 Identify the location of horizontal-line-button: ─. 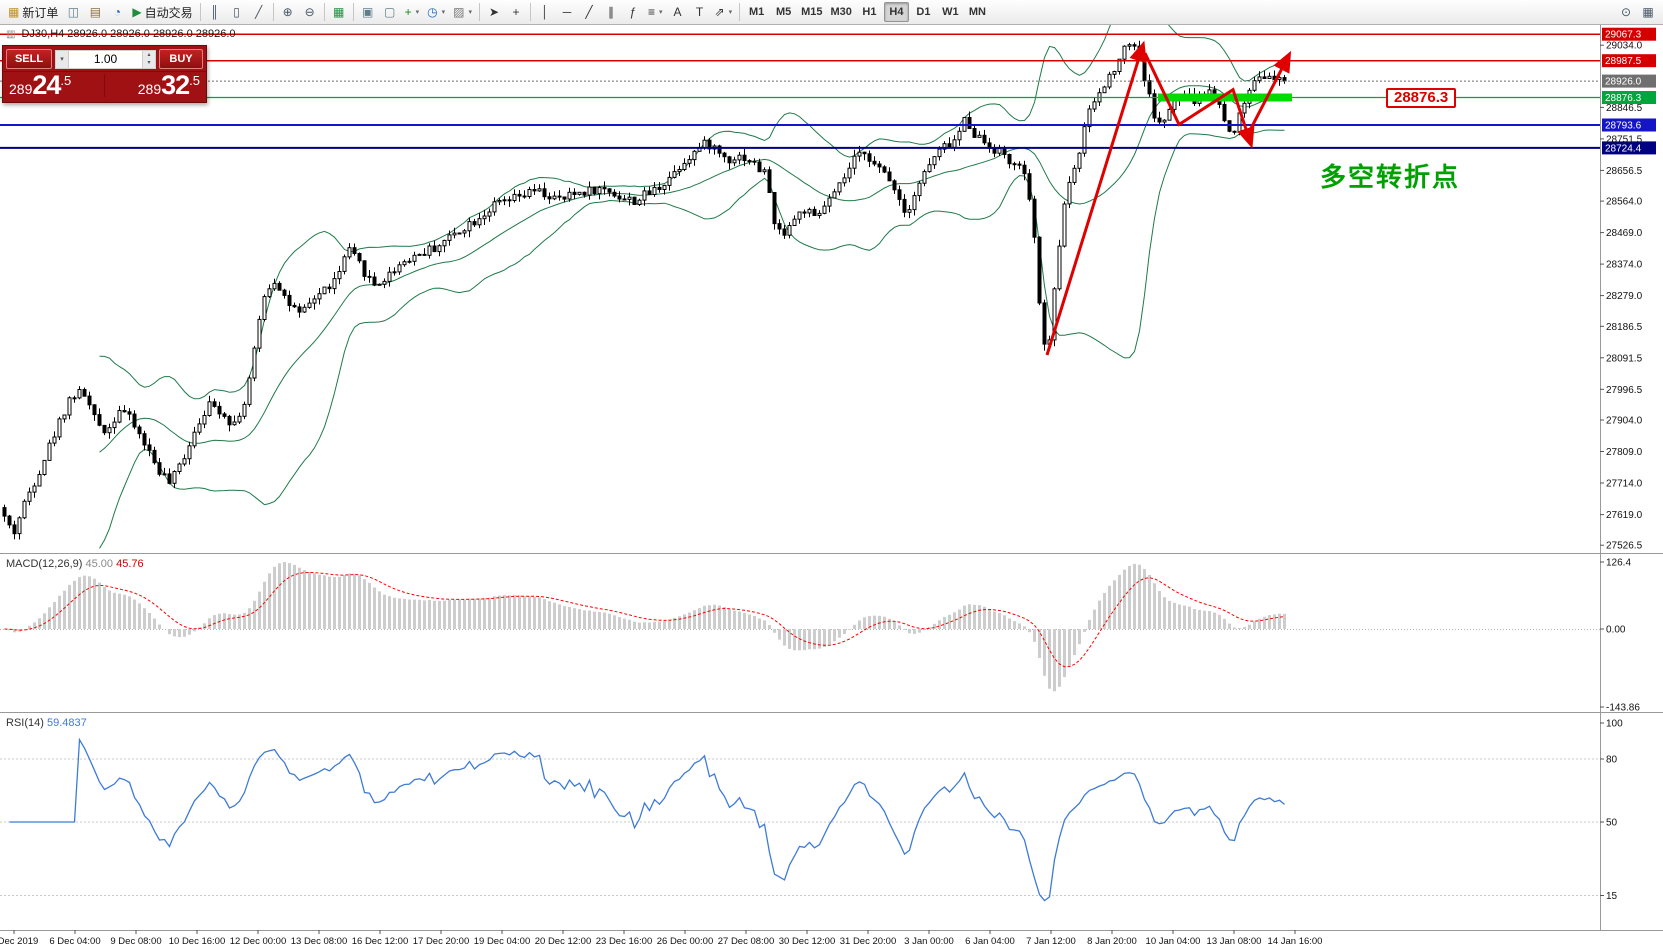
(567, 12).